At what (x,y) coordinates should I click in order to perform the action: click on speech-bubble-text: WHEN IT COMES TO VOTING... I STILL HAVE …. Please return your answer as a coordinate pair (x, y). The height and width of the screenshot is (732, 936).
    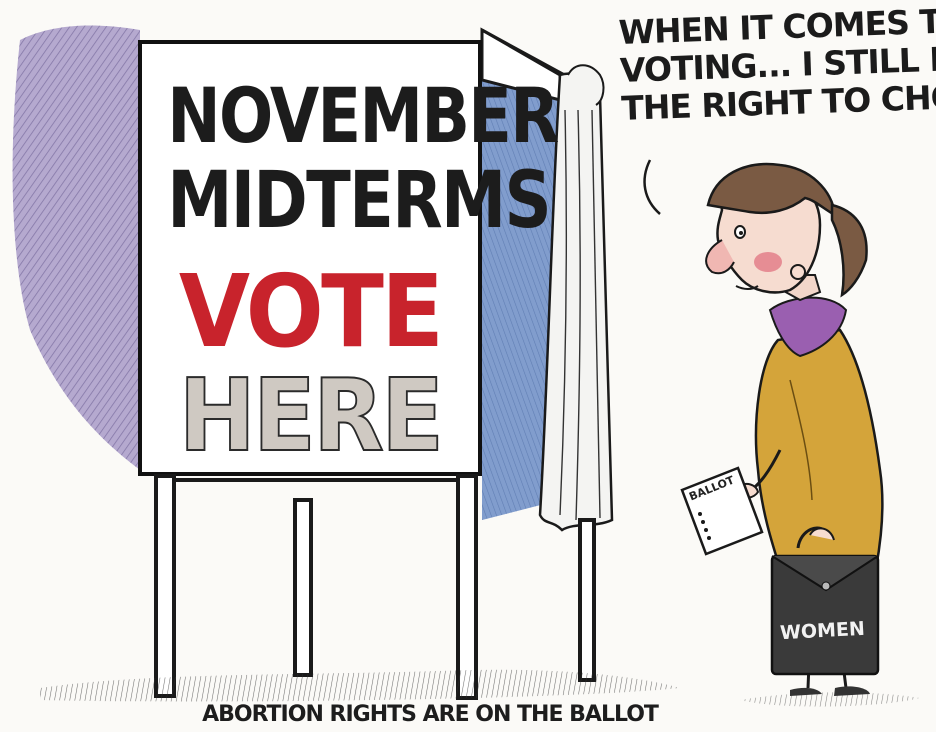
    Looking at the image, I should click on (777, 64).